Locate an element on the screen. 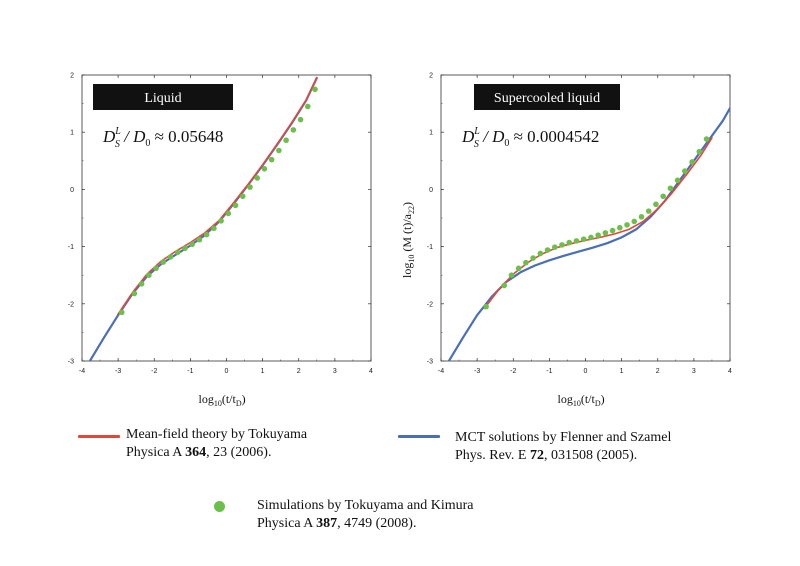 The height and width of the screenshot is (566, 800). mct-line is located at coordinates (203, 218).